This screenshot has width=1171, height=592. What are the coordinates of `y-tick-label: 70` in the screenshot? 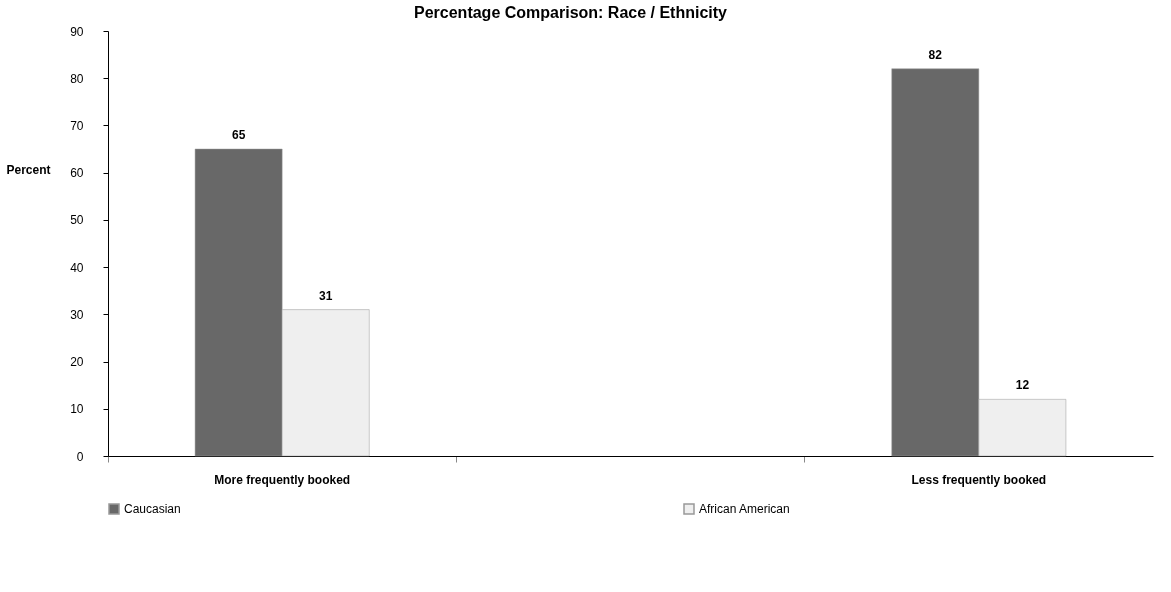 It's located at (77, 125).